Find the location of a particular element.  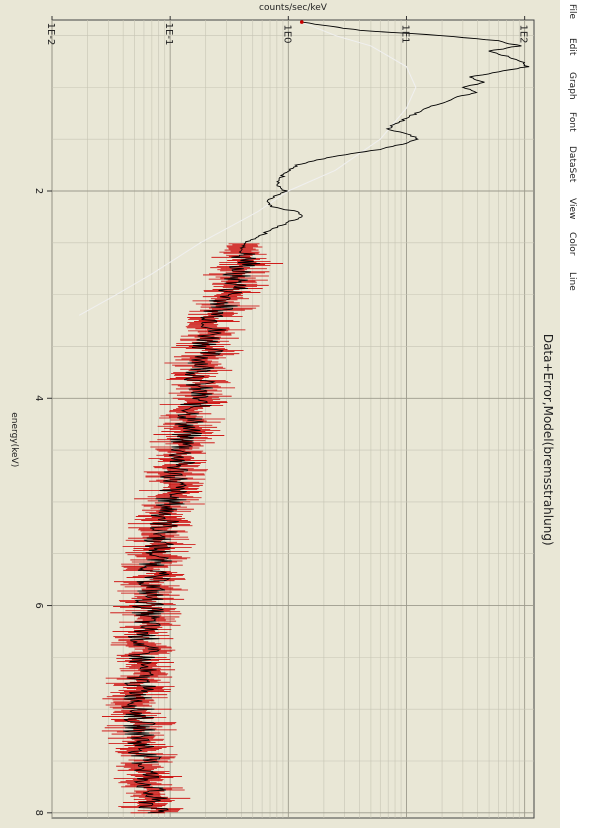

xtick-label: 2 is located at coordinates (38, 191).